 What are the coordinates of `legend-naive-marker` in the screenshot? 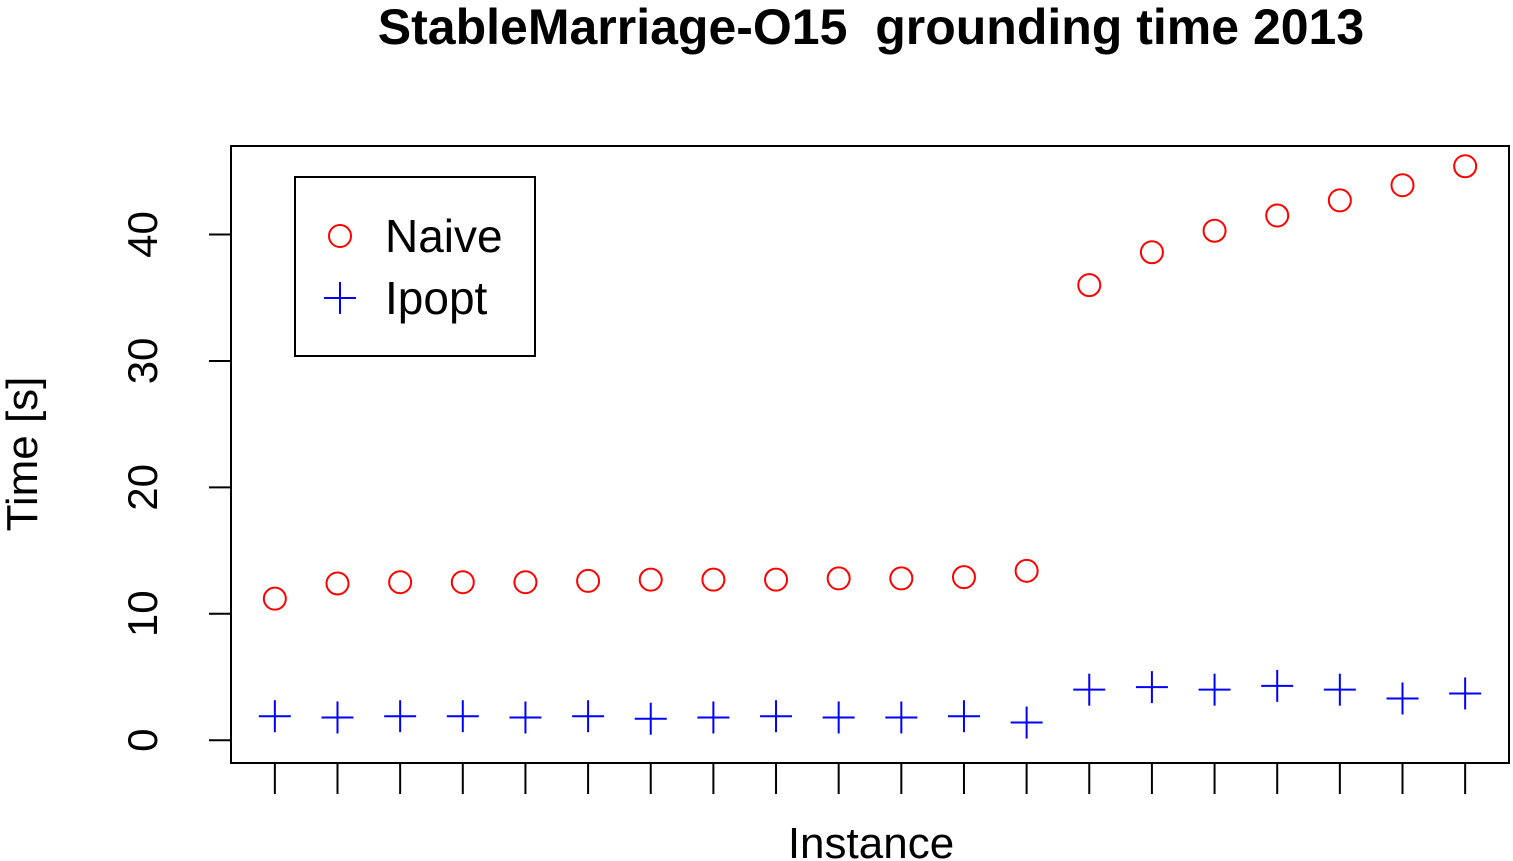 It's located at (340, 236).